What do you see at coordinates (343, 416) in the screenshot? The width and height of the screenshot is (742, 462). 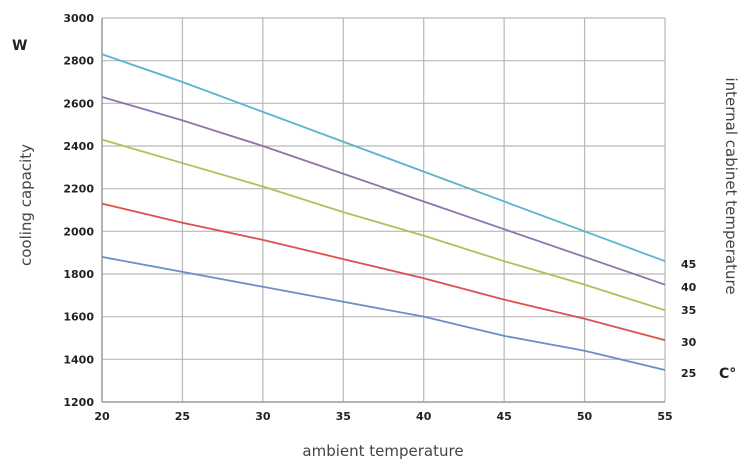 I see `x-tick-label: 35` at bounding box center [343, 416].